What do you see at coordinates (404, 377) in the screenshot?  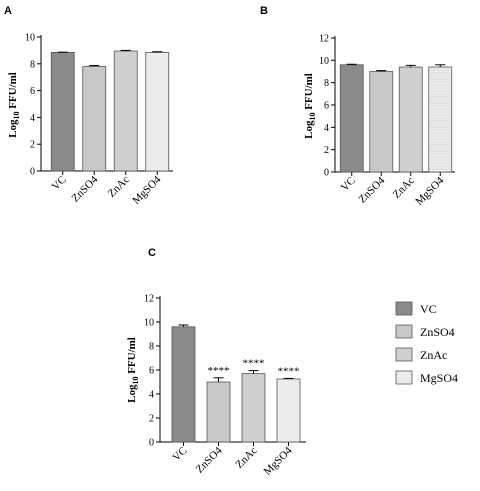 I see `legend-swatch-mgso4` at bounding box center [404, 377].